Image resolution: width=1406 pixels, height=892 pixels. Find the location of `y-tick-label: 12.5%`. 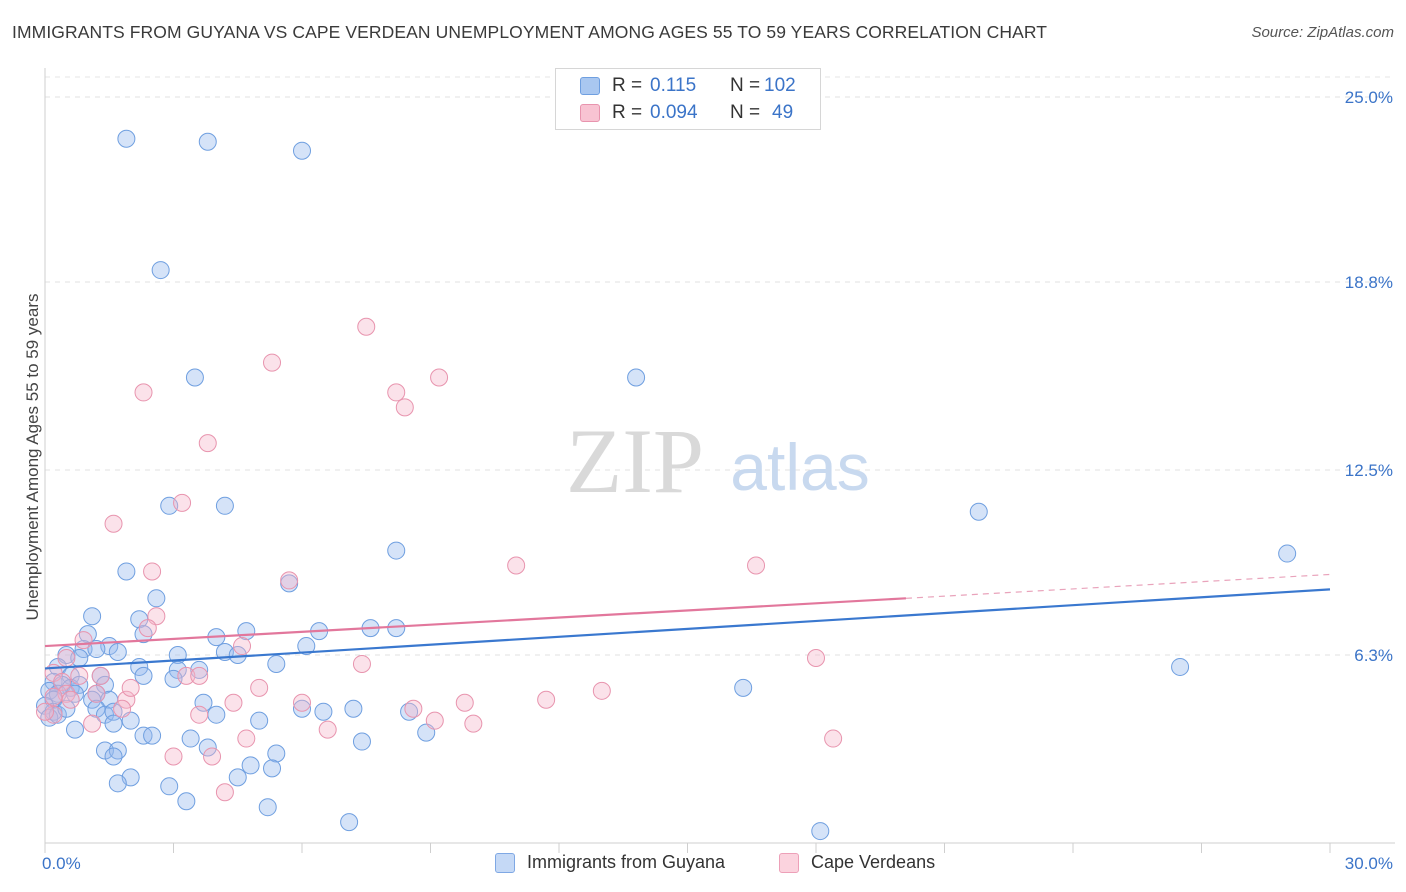

y-tick-label: 12.5% is located at coordinates (1369, 470).